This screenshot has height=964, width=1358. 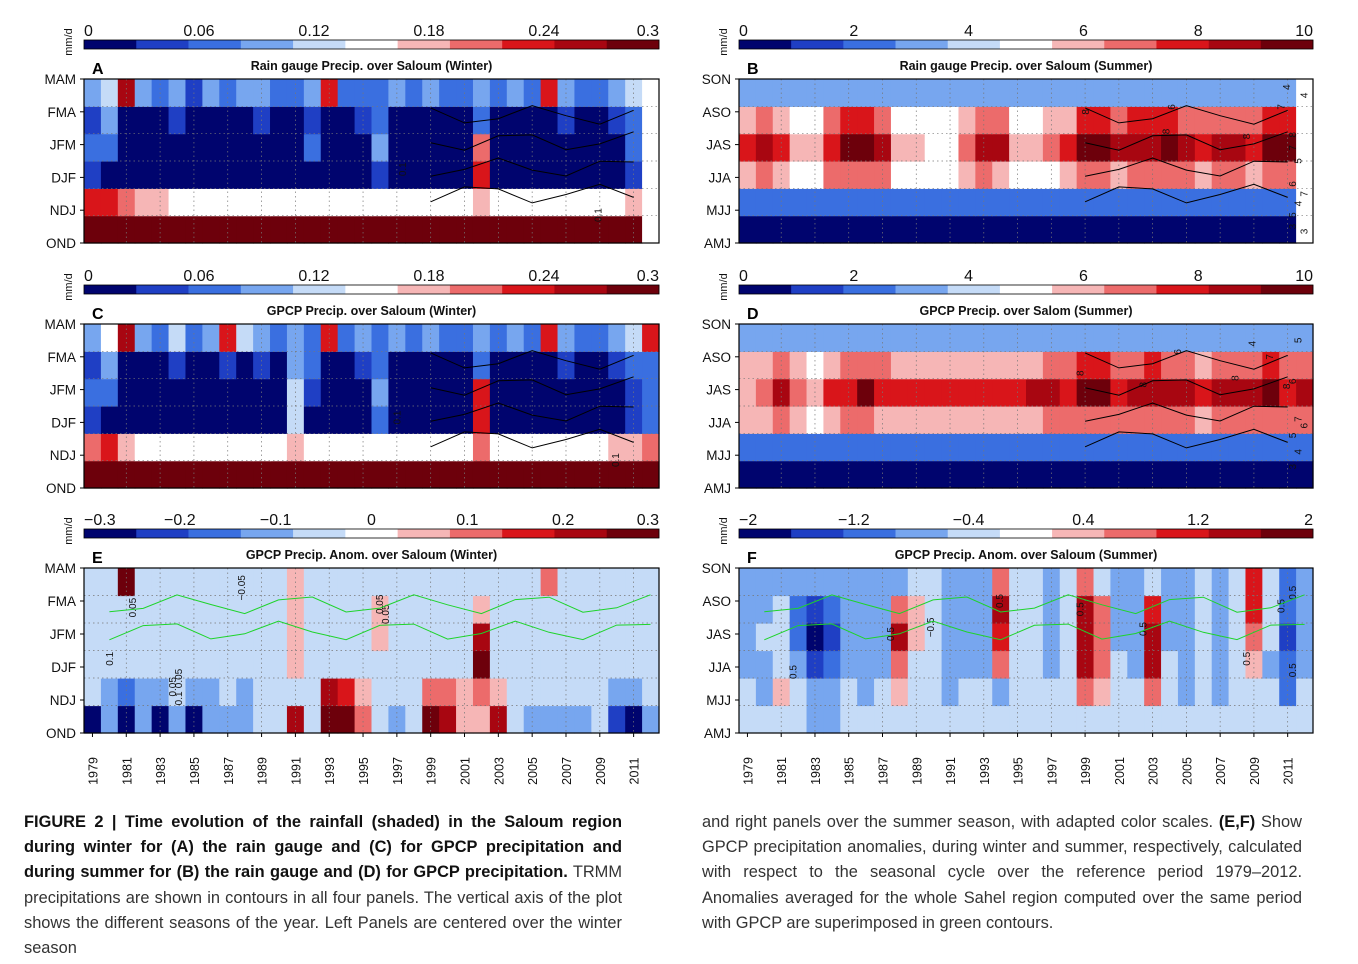 What do you see at coordinates (88, 276) in the screenshot?
I see `colorbar-tick-label: 0` at bounding box center [88, 276].